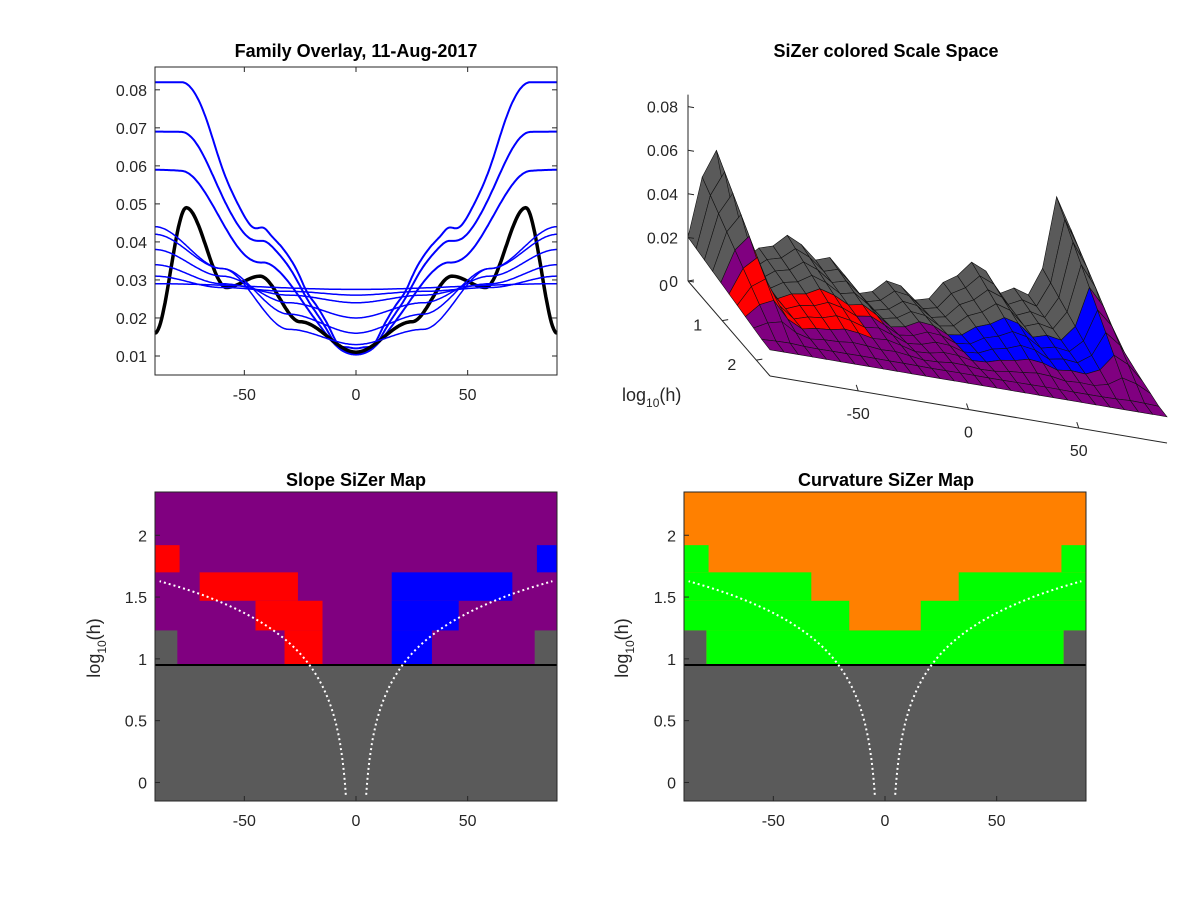  What do you see at coordinates (885, 51) in the screenshot?
I see `scale-space-title: SiZer colored Scale Space` at bounding box center [885, 51].